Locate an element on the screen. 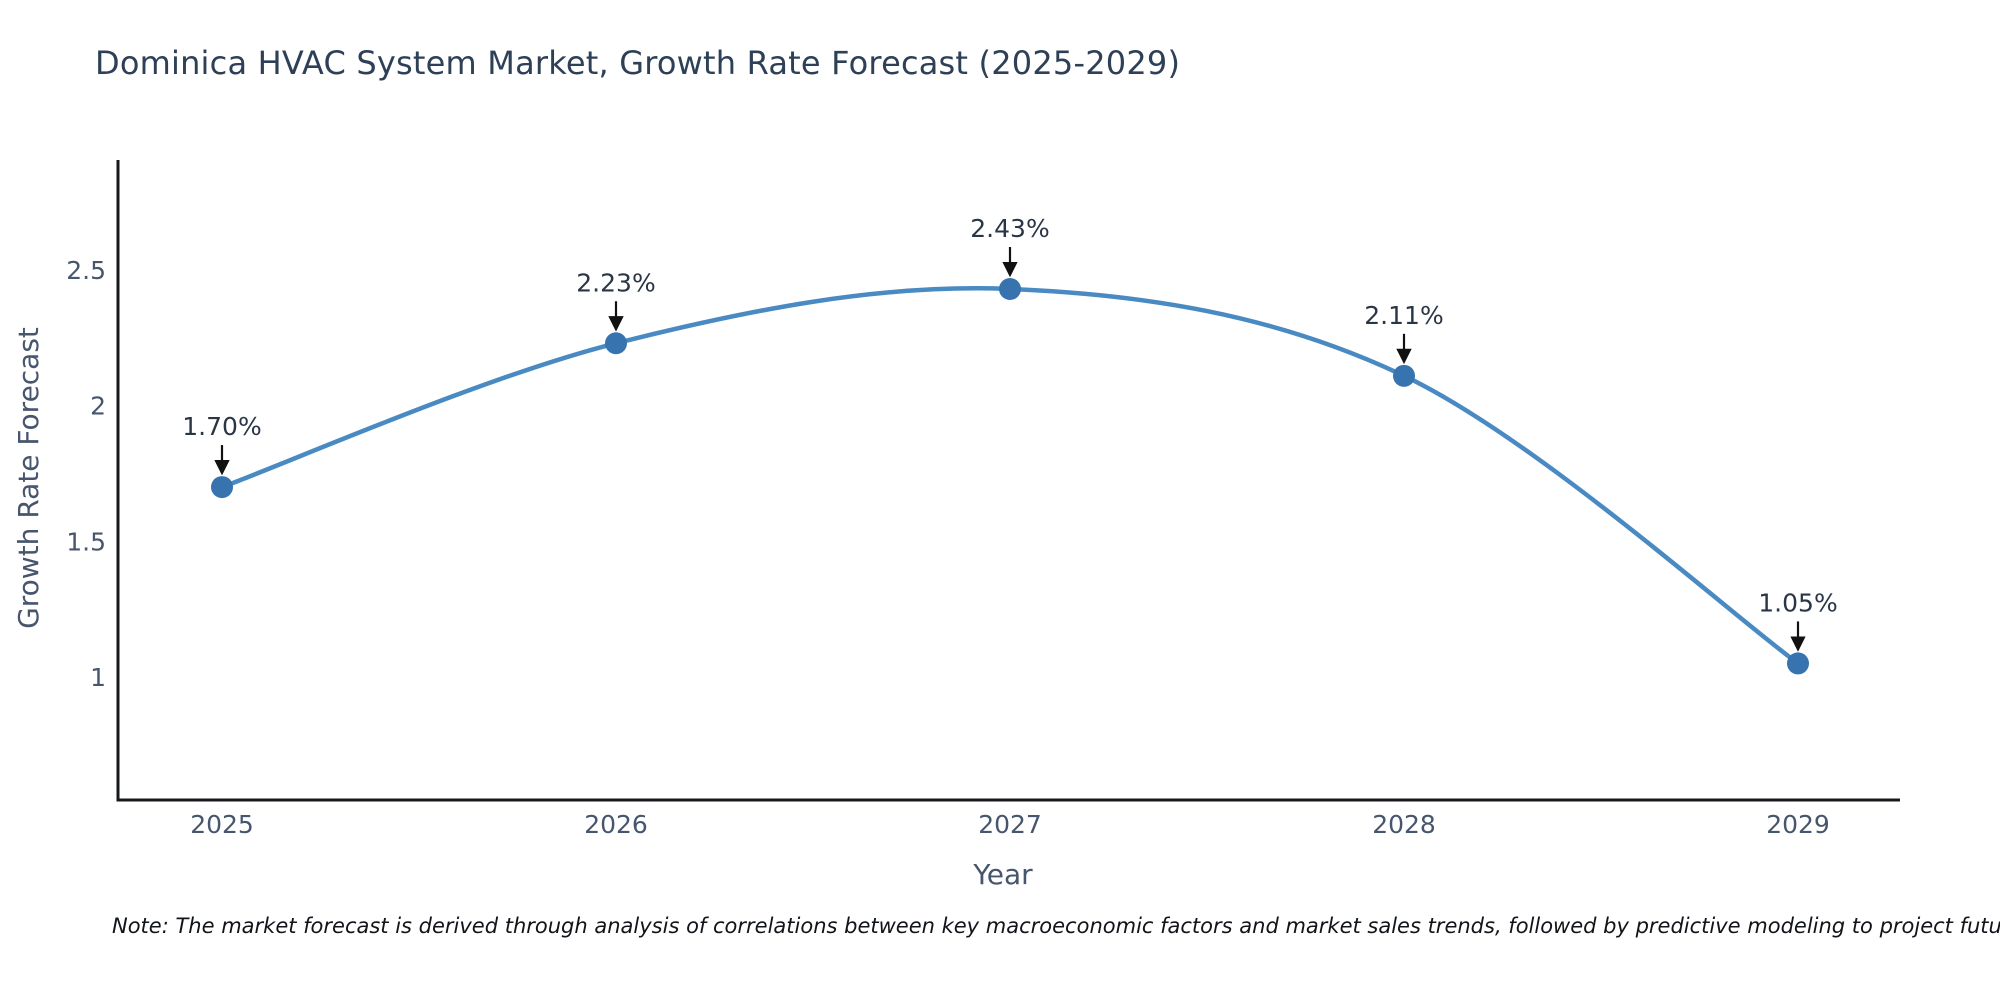 The image size is (2000, 1000). x-tick-label: 2026 is located at coordinates (616, 824).